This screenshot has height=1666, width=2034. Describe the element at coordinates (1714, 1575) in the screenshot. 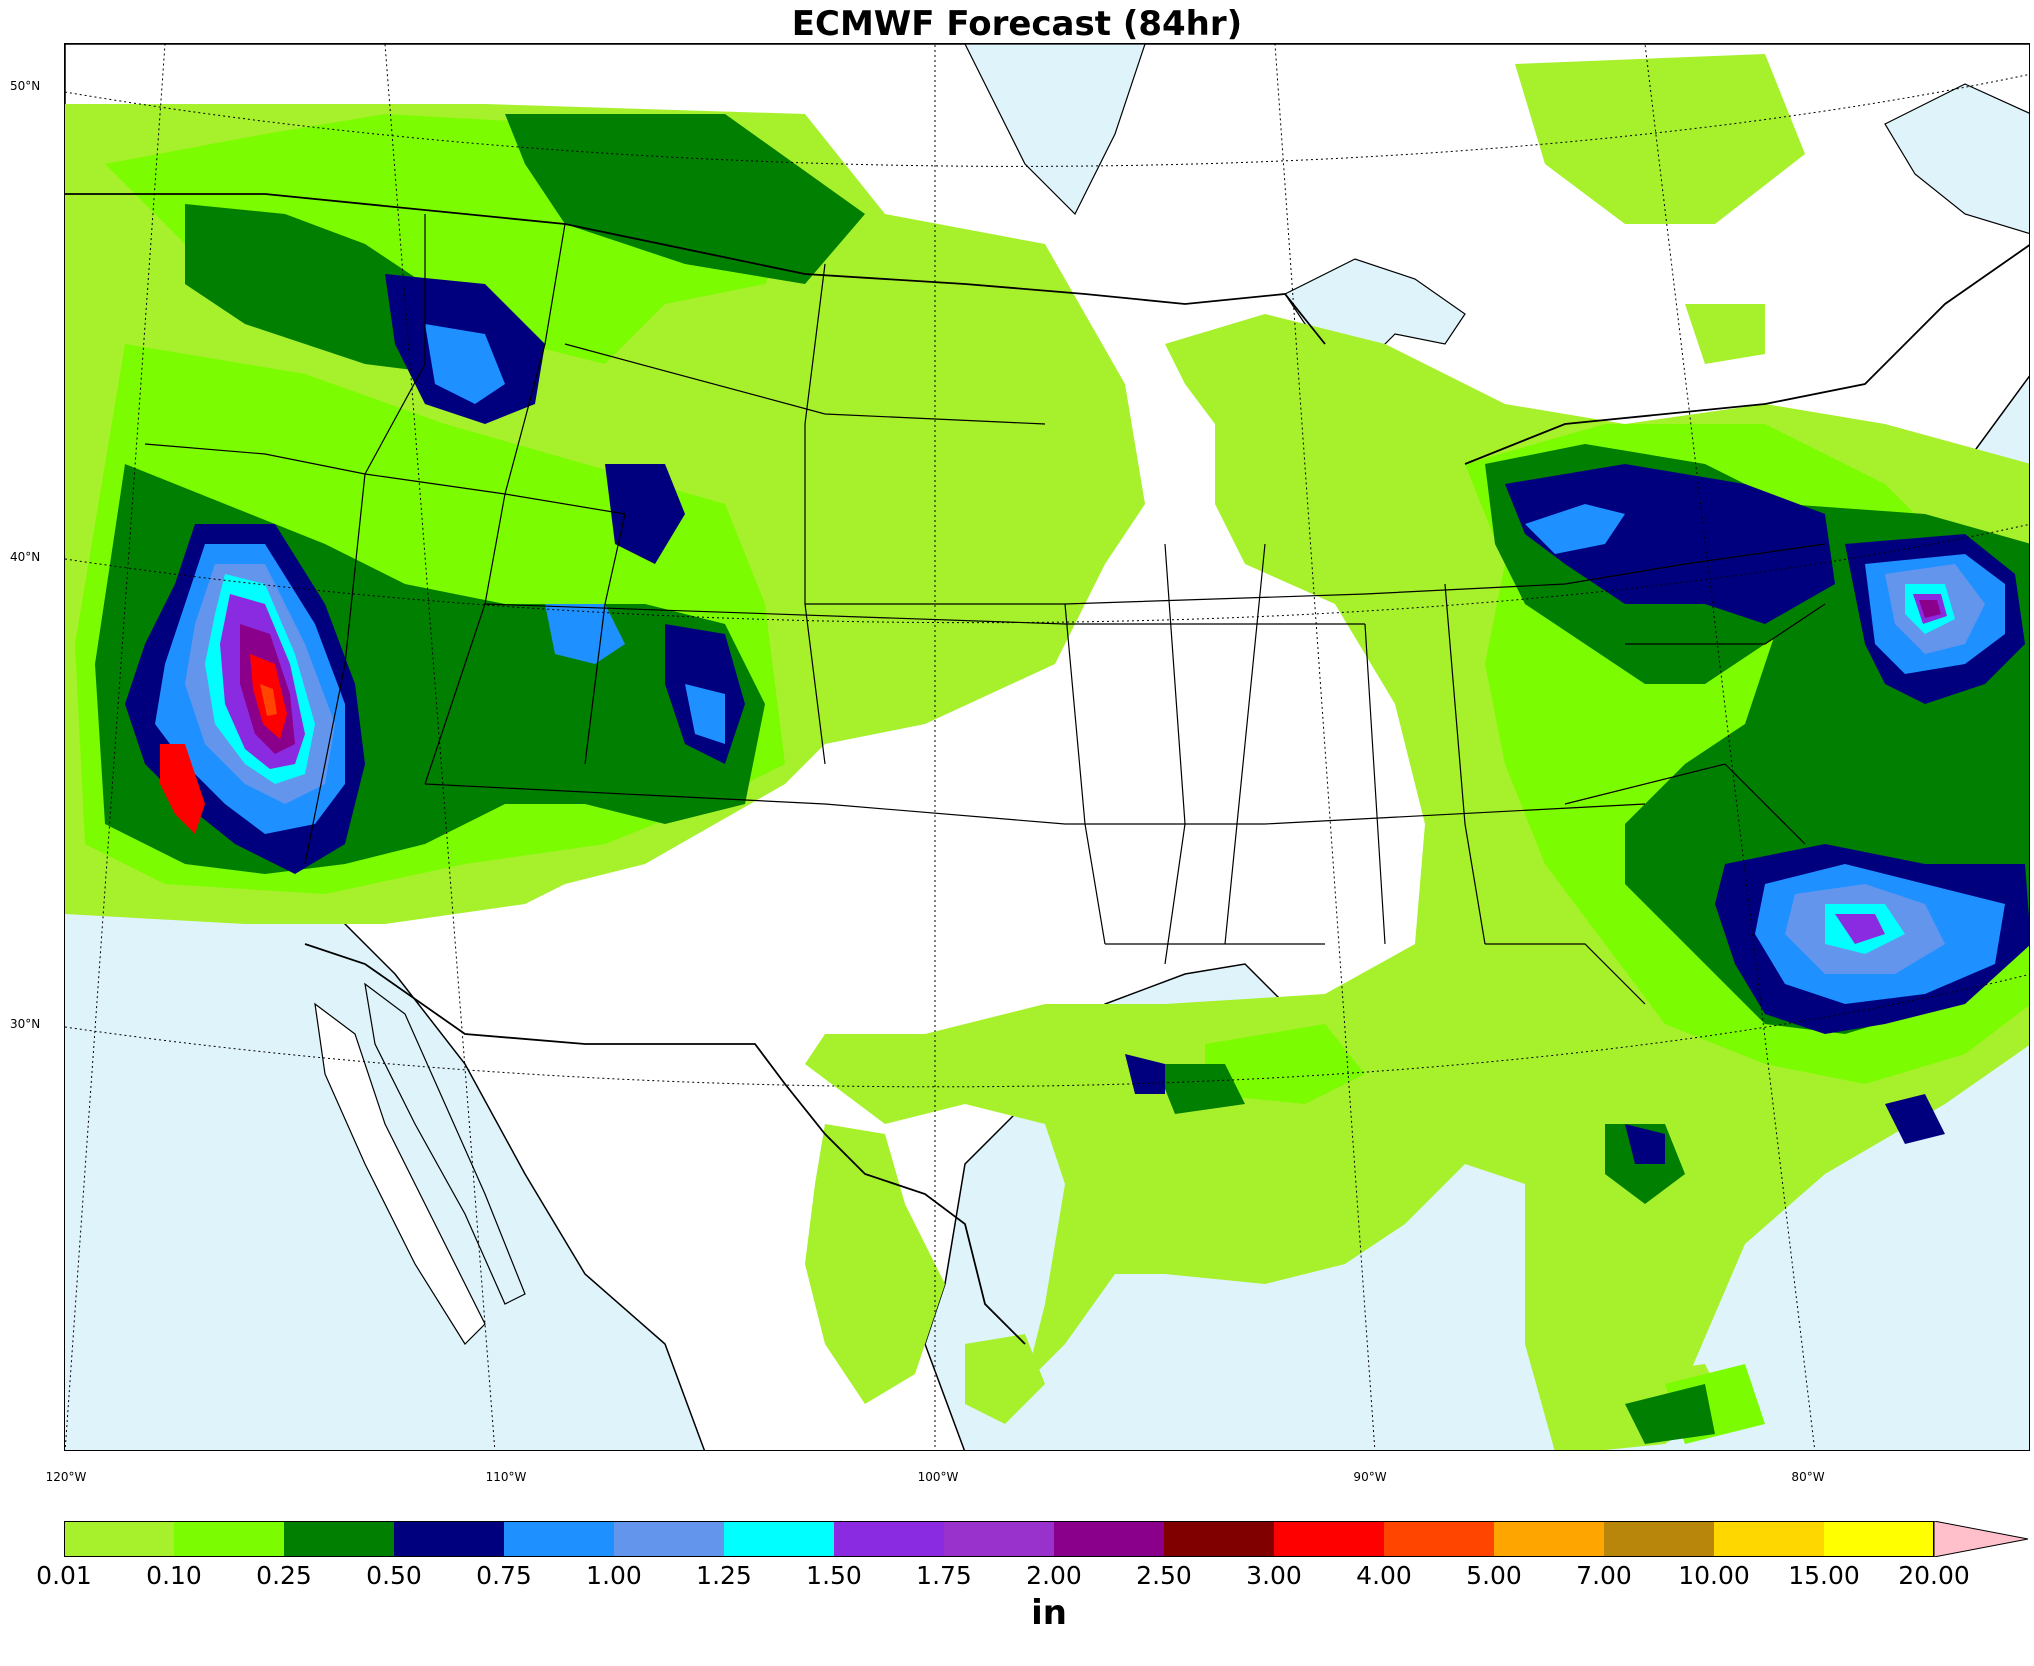

I see `colorbar-tick-label: 10.00` at that location.